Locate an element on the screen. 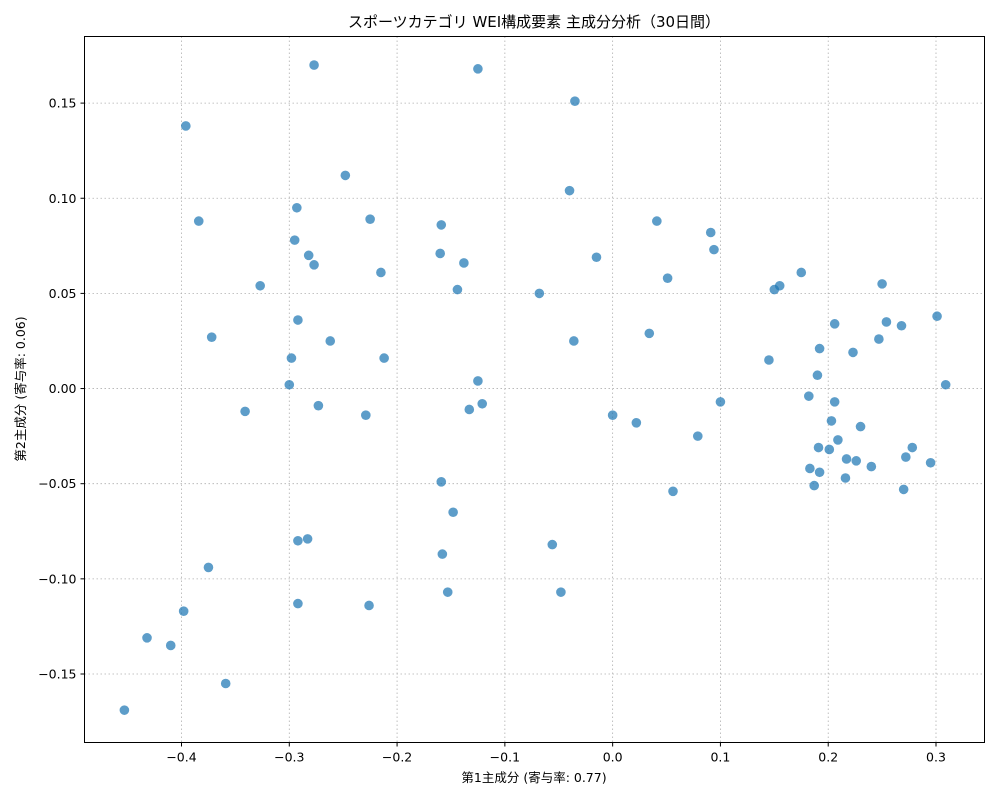 The image size is (1000, 800). x-tick-label: −0.1 is located at coordinates (505, 757).